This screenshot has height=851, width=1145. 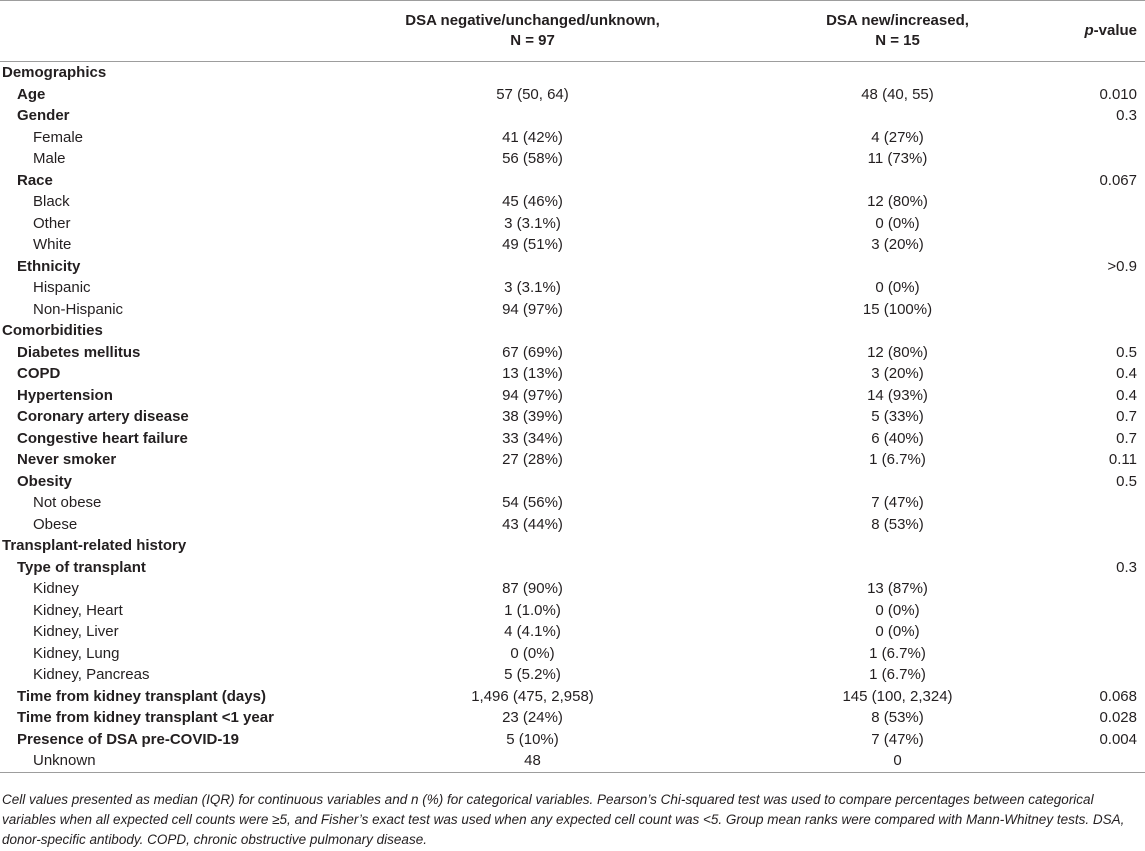 What do you see at coordinates (62, 287) in the screenshot?
I see `row-label: Hispanic` at bounding box center [62, 287].